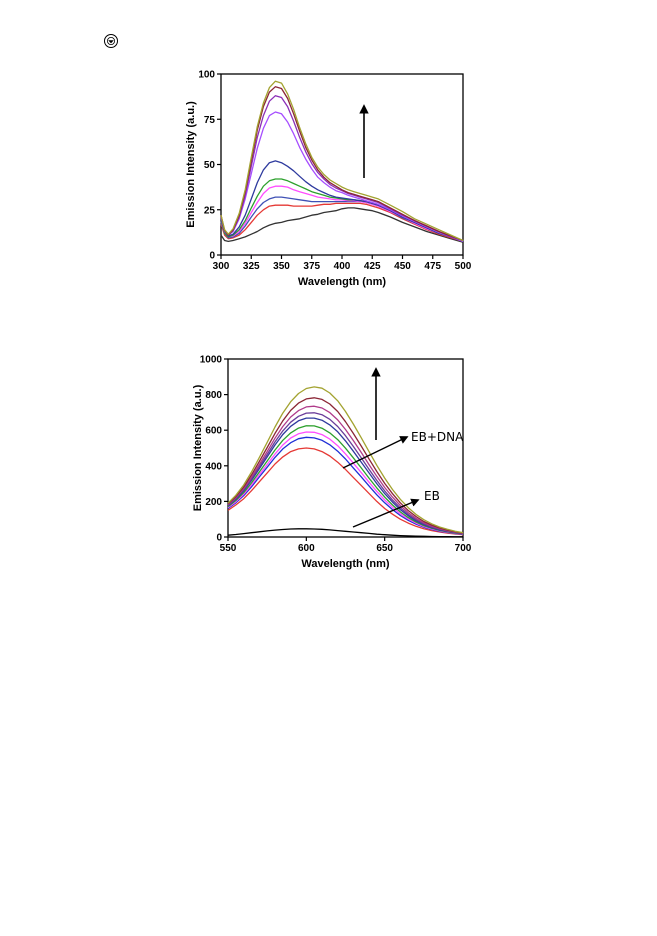 This screenshot has height=936, width=657. What do you see at coordinates (213, 431) in the screenshot?
I see `y-tick-label: 600` at bounding box center [213, 431].